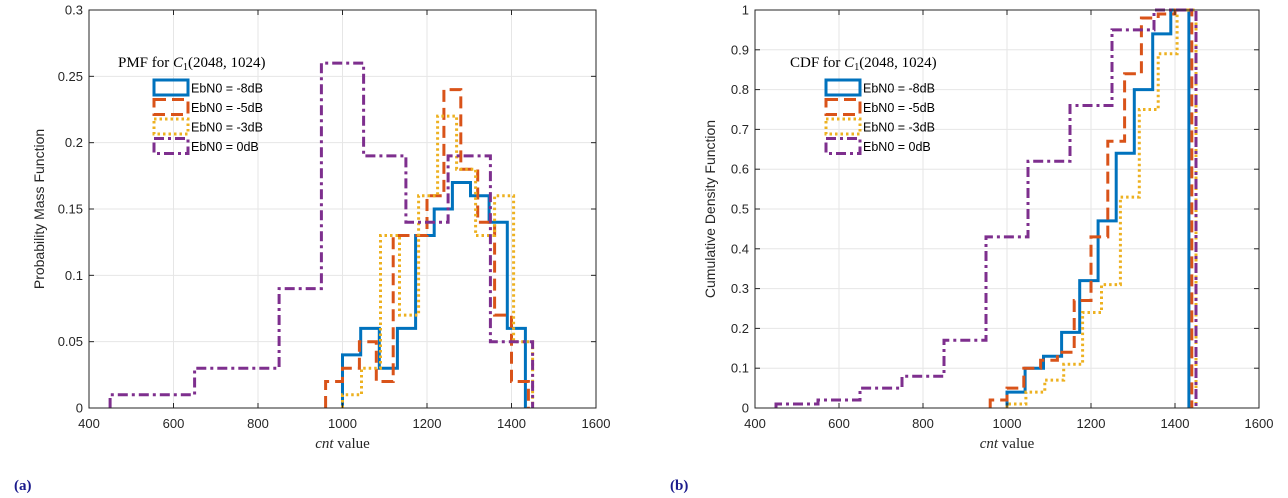 This screenshot has height=498, width=1288. I want to click on y-axis-label: Cumulative Density Function, so click(710, 209).